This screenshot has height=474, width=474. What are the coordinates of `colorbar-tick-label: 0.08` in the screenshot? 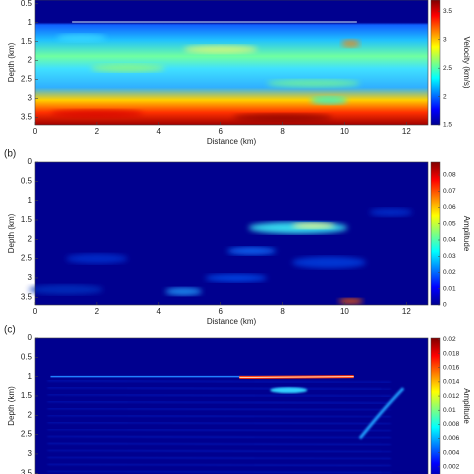 It's located at (449, 175).